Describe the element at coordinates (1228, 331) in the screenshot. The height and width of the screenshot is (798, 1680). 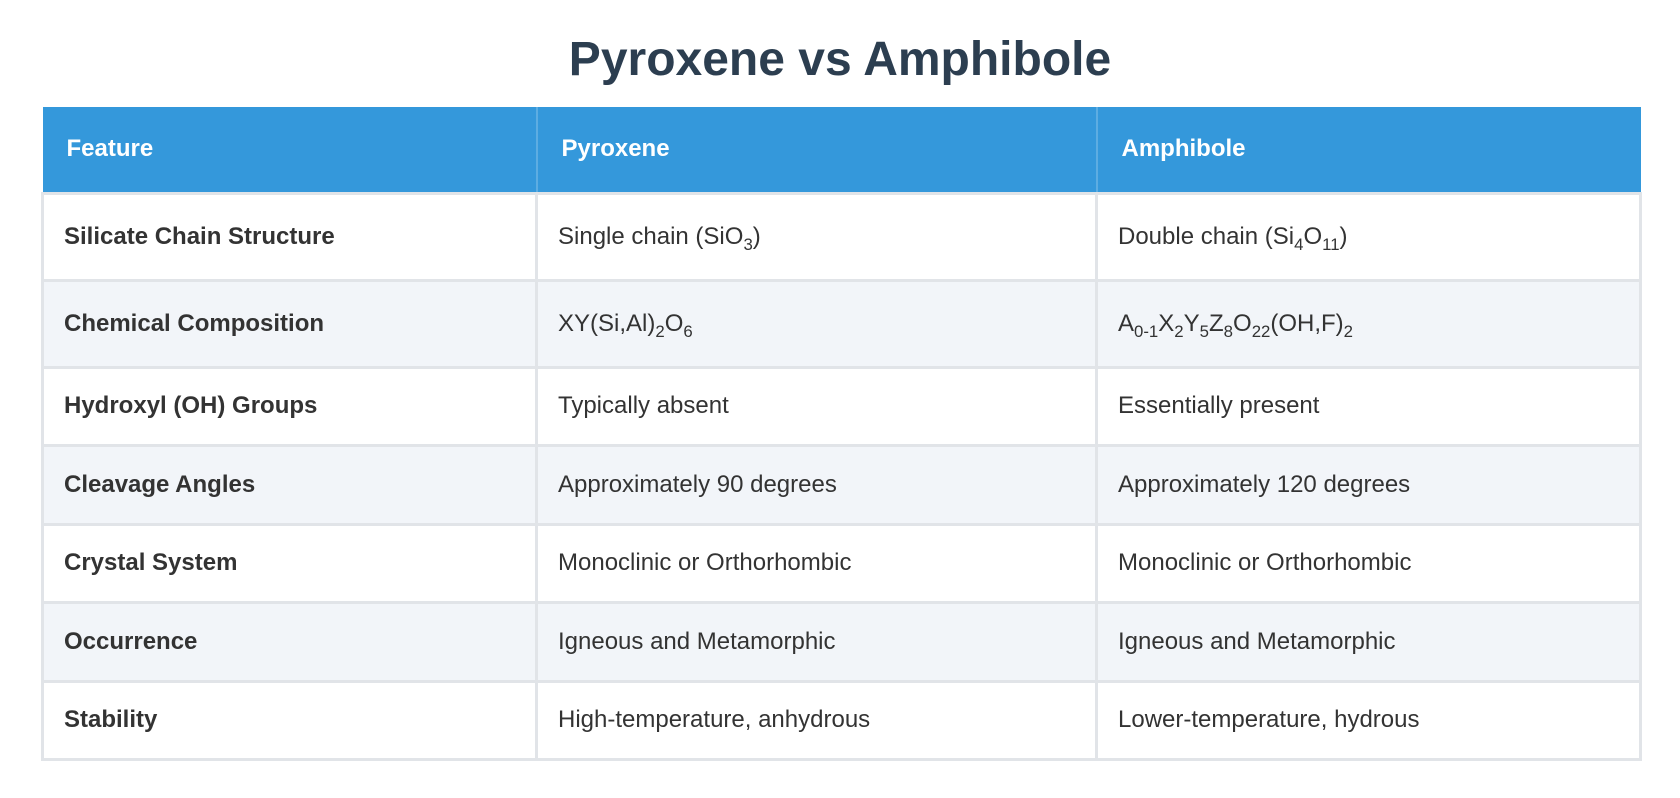
I see `formula-subscript: 8` at that location.